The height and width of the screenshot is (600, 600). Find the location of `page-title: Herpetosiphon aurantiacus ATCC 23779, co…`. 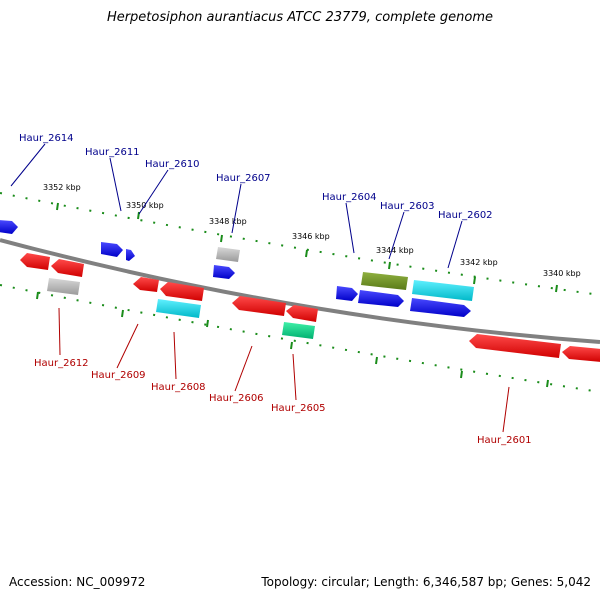

page-title: Herpetosiphon aurantiacus ATCC 23779, co… is located at coordinates (300, 17).